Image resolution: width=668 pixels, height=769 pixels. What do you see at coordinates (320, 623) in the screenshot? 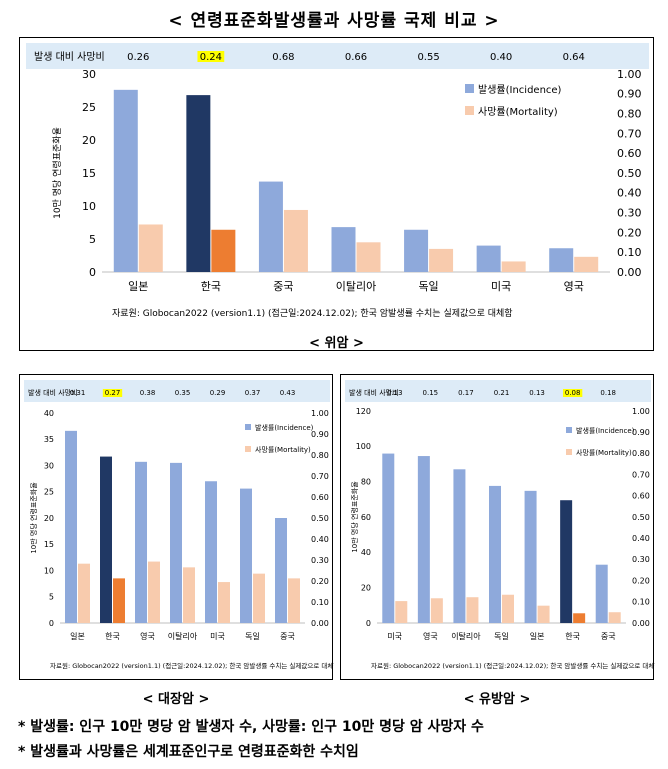
I see `y2-tick-label: 0.00` at bounding box center [320, 623].